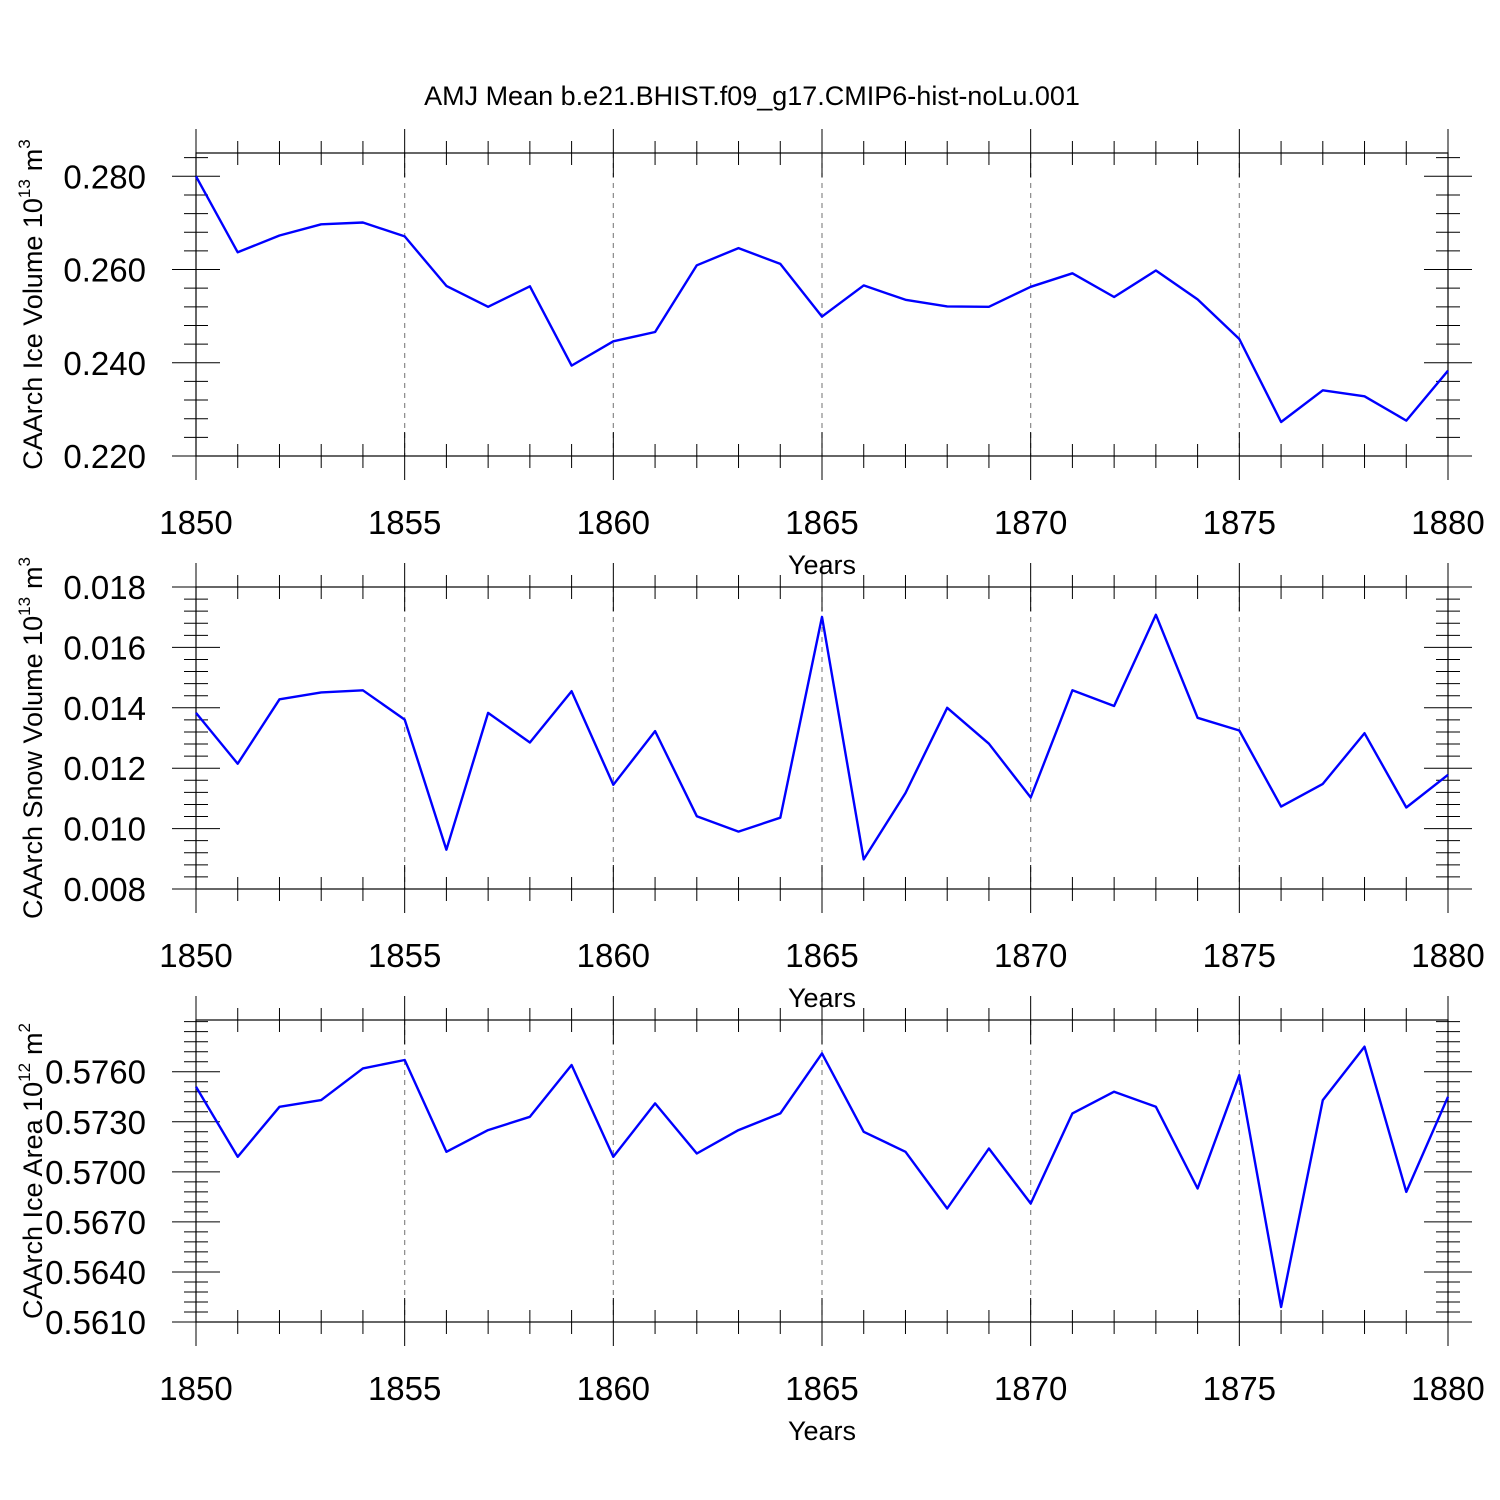  What do you see at coordinates (33, 334) in the screenshot?
I see `y-axis-label-text: CAArch Ice Volume 10` at bounding box center [33, 334].